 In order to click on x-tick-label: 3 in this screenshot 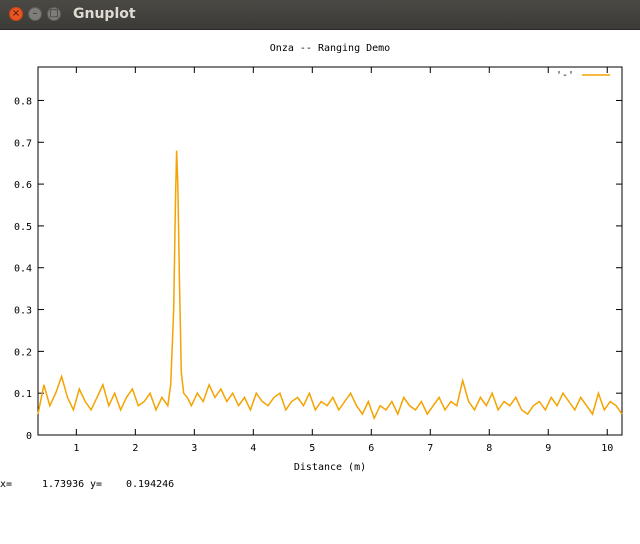, I will do `click(194, 448)`.